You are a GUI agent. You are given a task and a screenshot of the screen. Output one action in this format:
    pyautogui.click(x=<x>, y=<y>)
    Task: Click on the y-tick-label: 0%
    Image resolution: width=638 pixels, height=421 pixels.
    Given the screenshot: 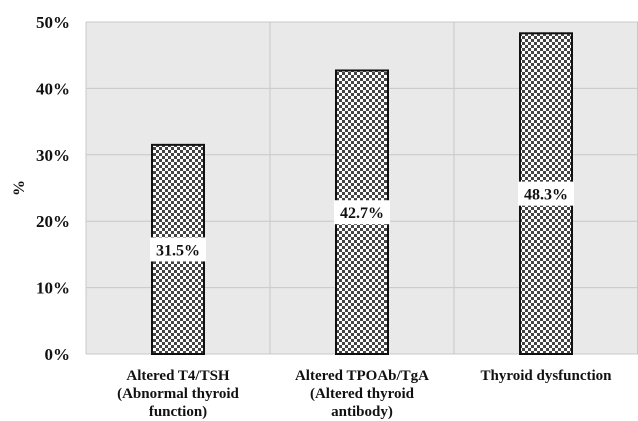 What is the action you would take?
    pyautogui.click(x=58, y=354)
    